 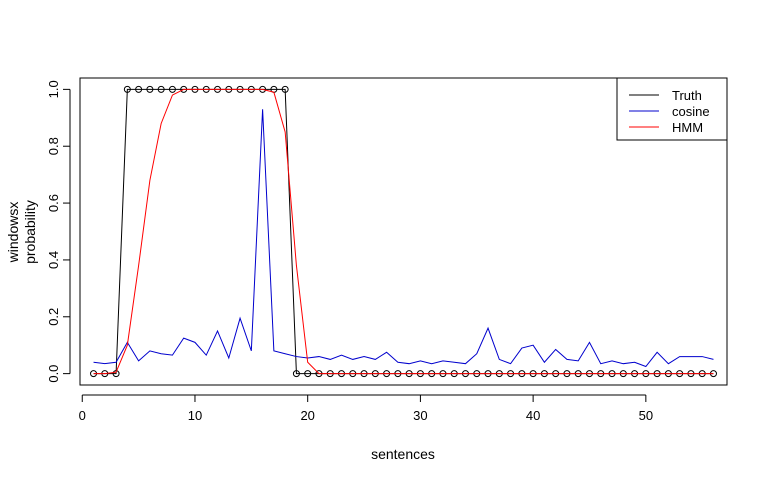 What do you see at coordinates (533, 415) in the screenshot?
I see `x-tick-label: 40` at bounding box center [533, 415].